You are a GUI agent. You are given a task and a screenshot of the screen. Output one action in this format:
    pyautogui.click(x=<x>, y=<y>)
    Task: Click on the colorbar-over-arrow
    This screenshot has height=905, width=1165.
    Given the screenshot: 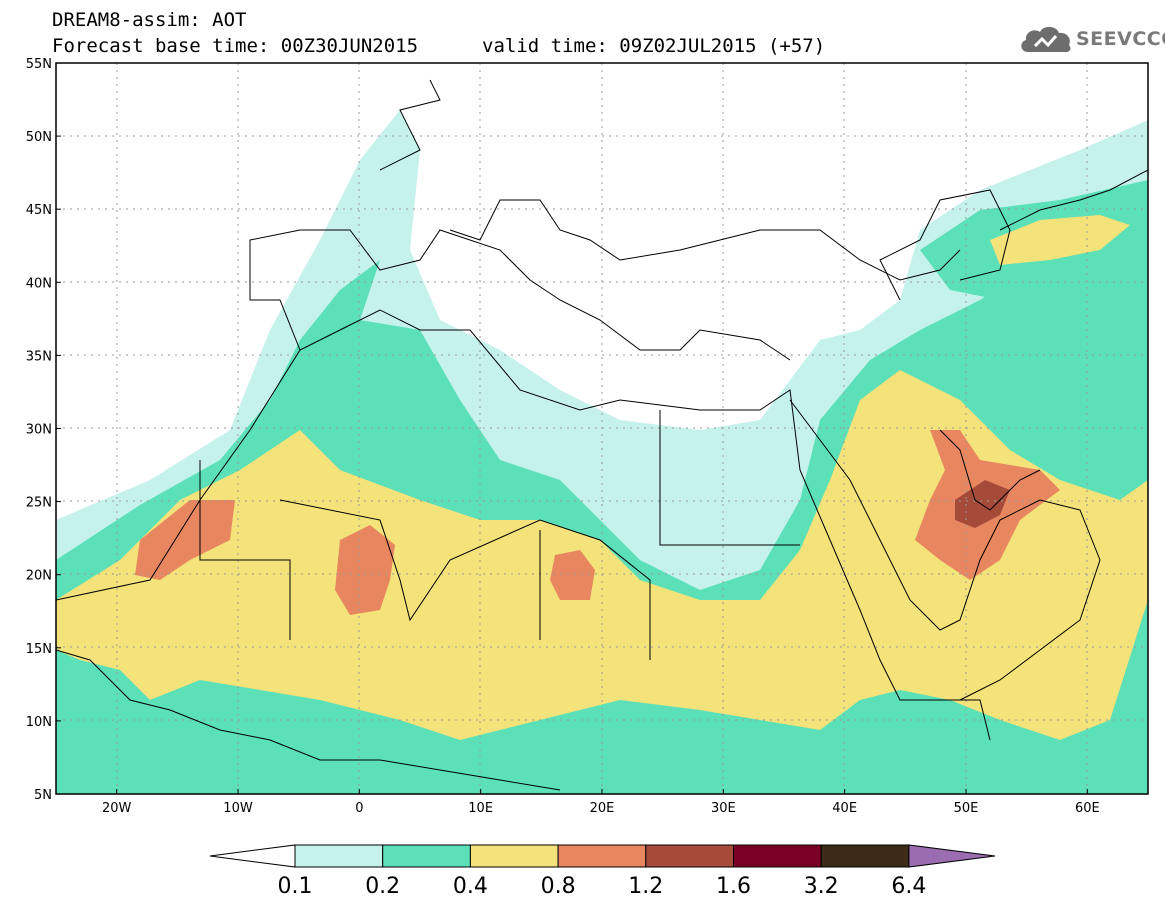 What is the action you would take?
    pyautogui.click(x=952, y=856)
    